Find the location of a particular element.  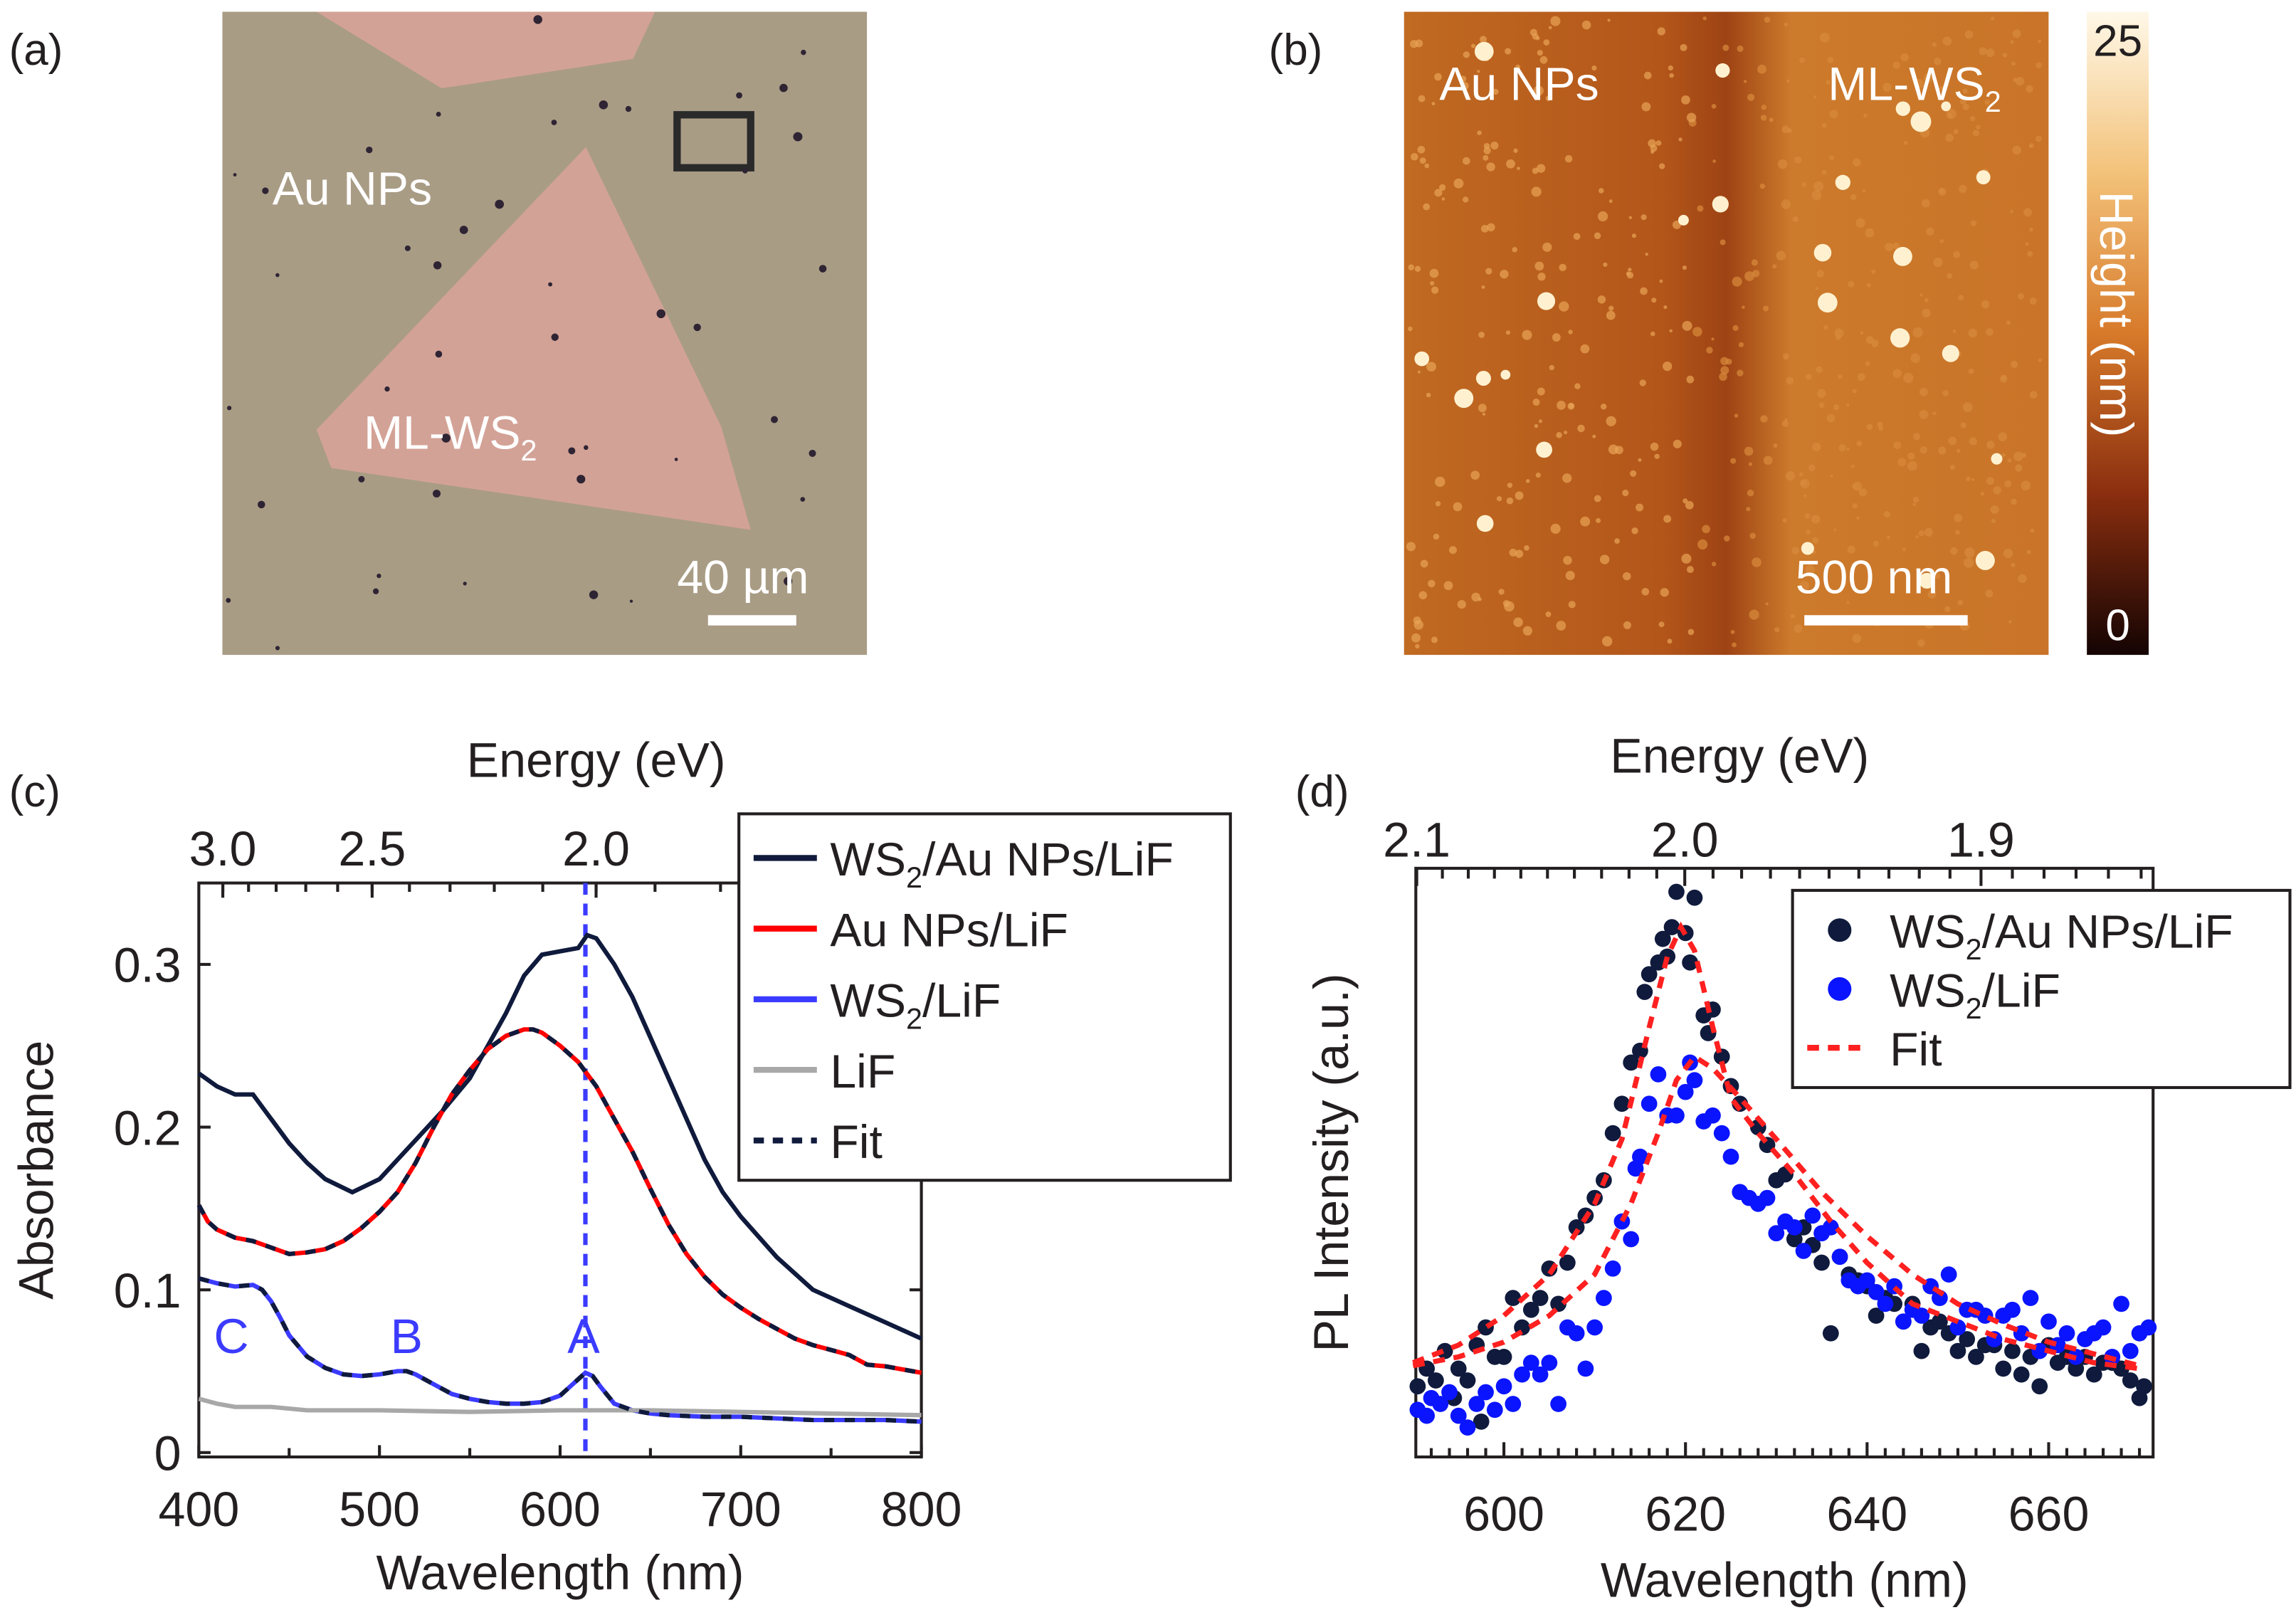

fit-line is located at coordinates (1776, 1146).